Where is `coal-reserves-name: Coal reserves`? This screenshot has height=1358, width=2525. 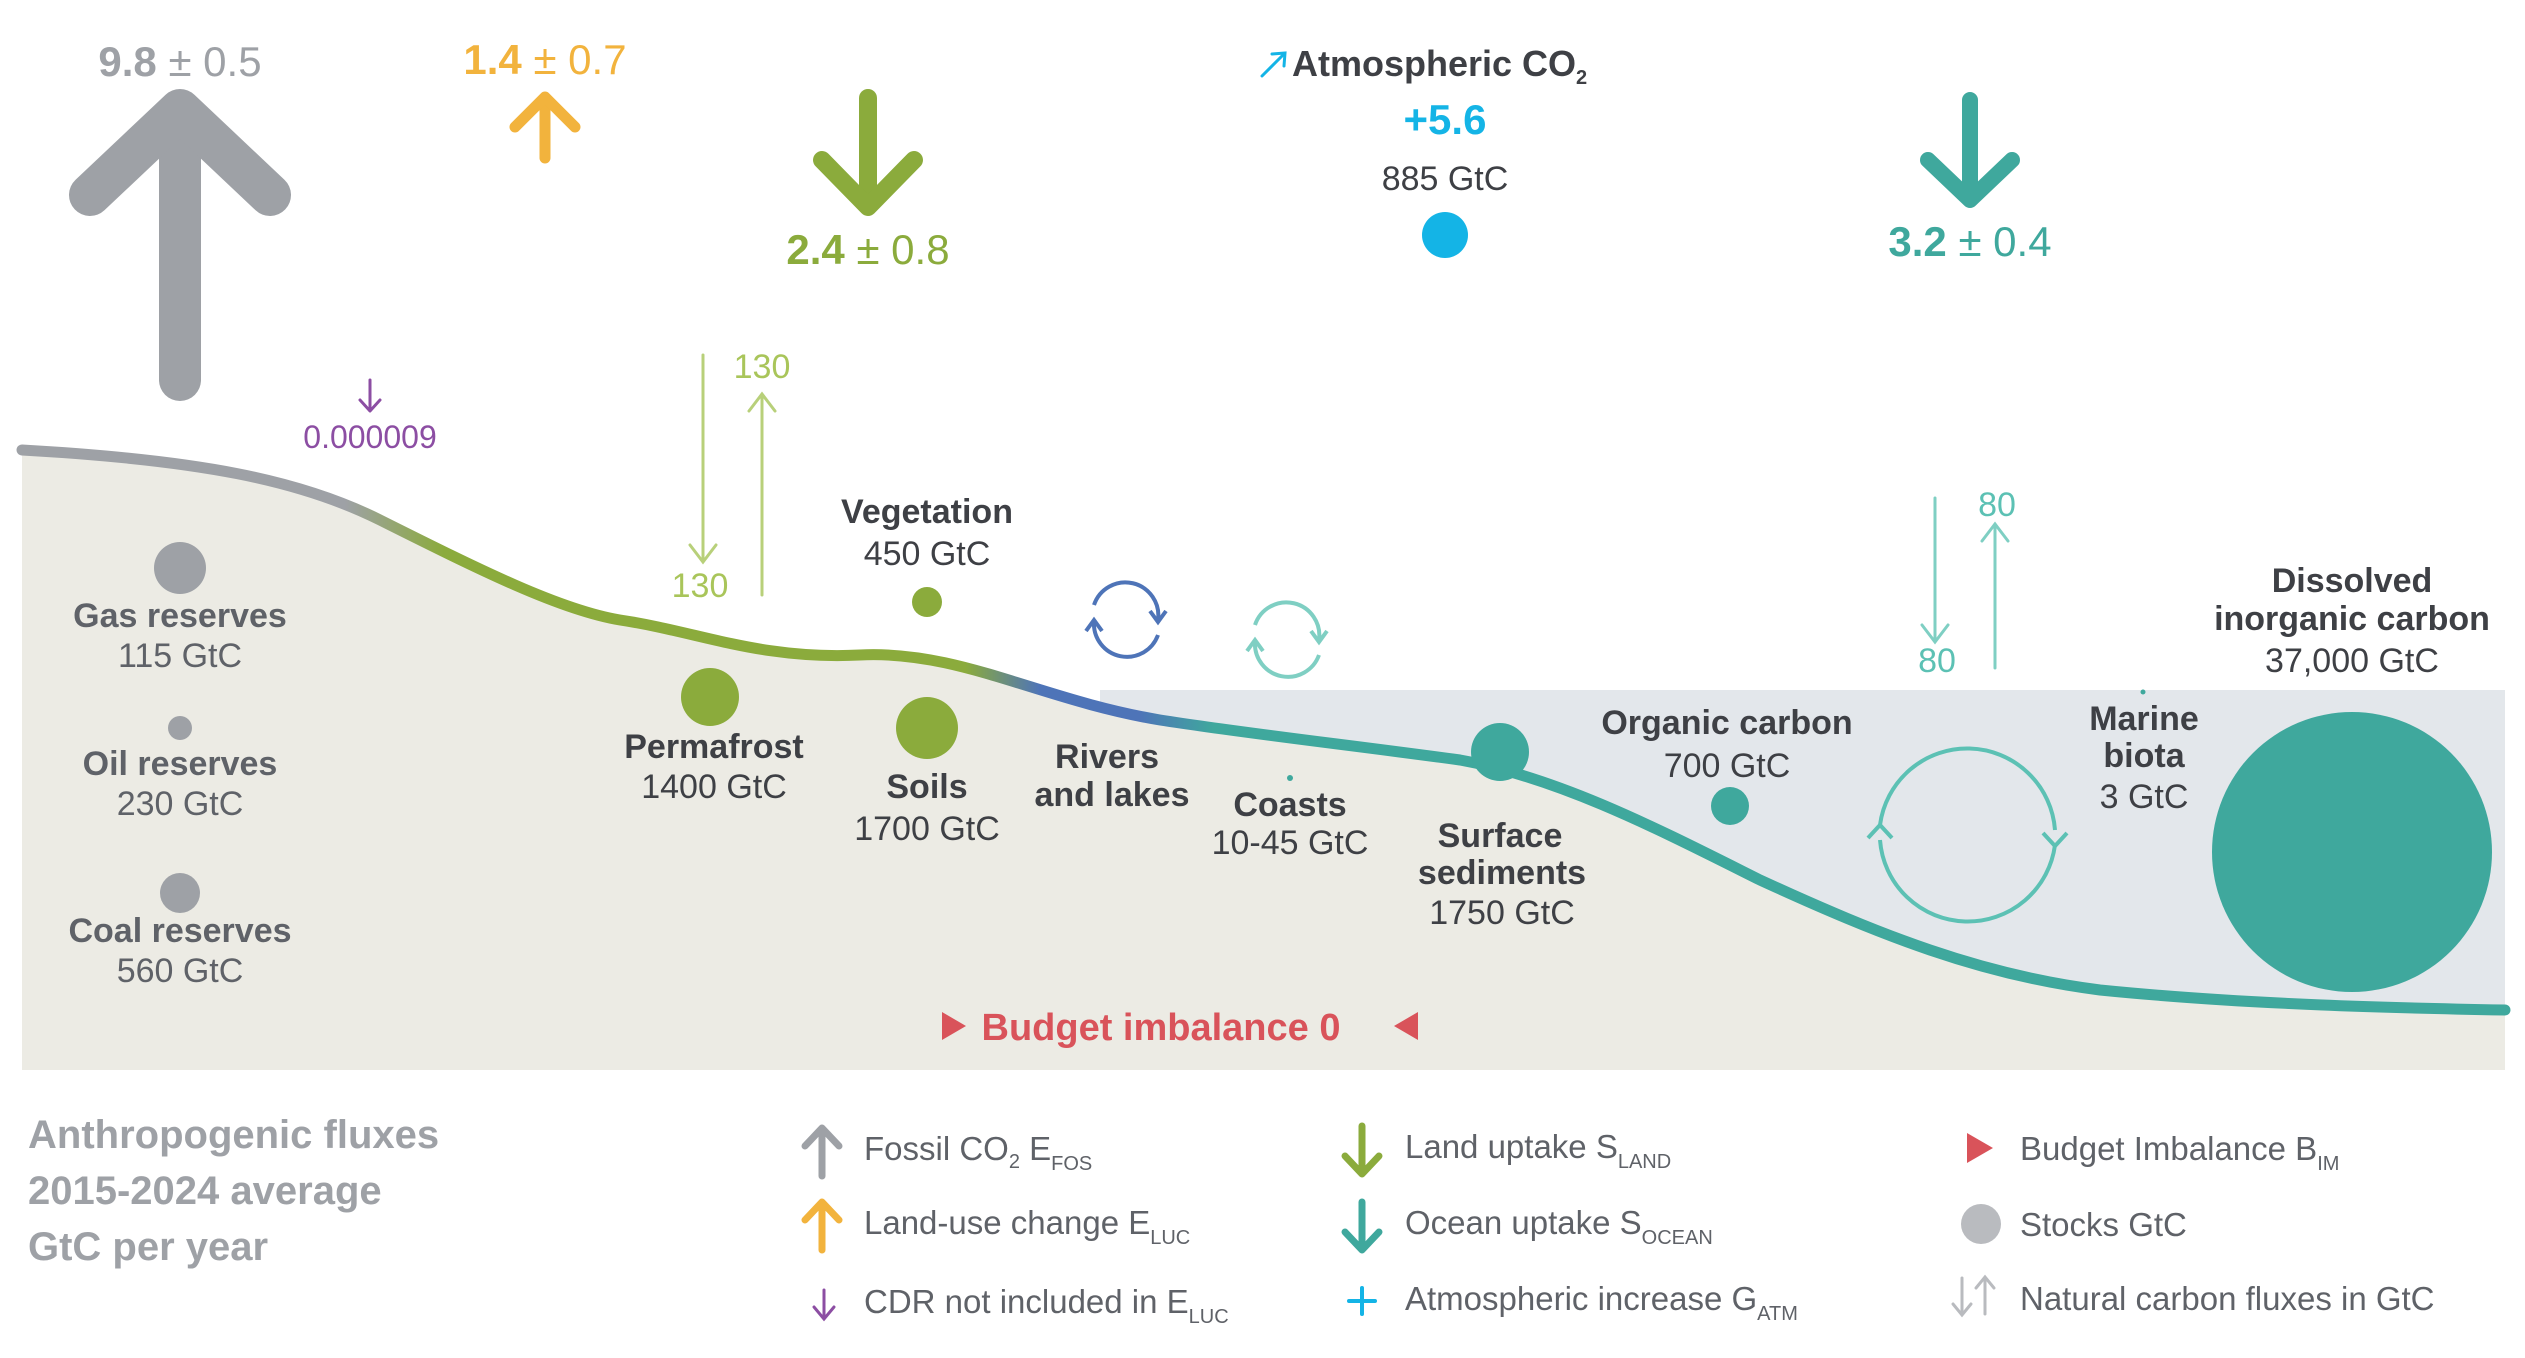
coal-reserves-name: Coal reserves is located at coordinates (179, 931).